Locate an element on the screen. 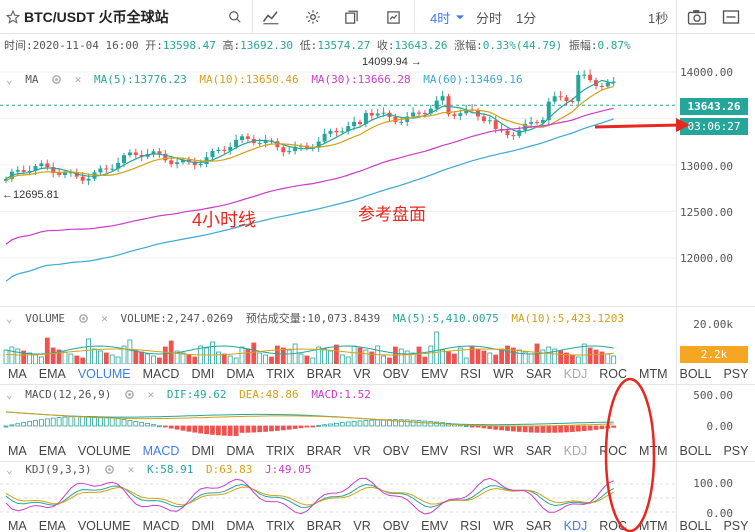  candle-body is located at coordinates (442, 98).